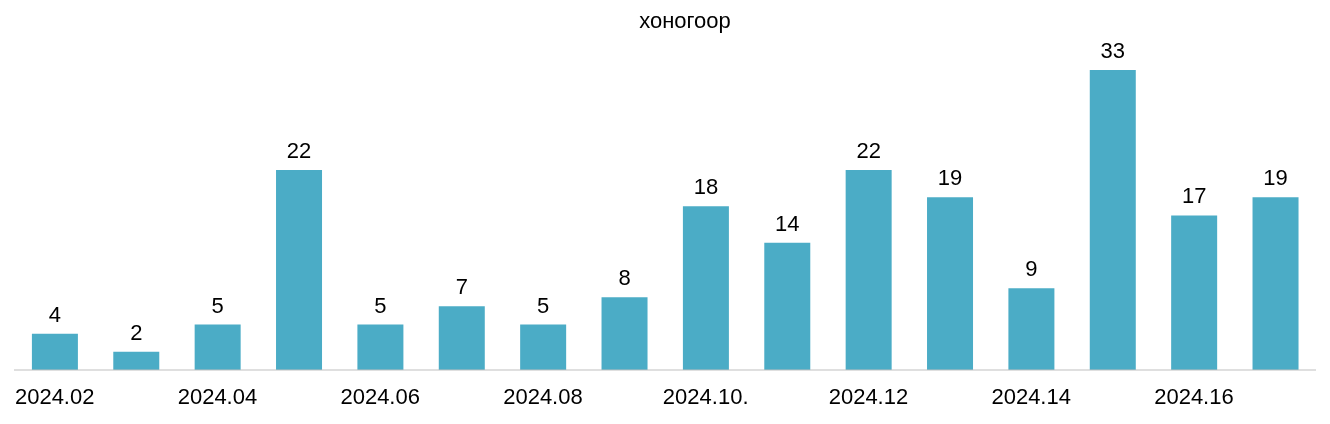 The image size is (1330, 424). I want to click on x-tick-label: 2024.10., so click(705, 396).